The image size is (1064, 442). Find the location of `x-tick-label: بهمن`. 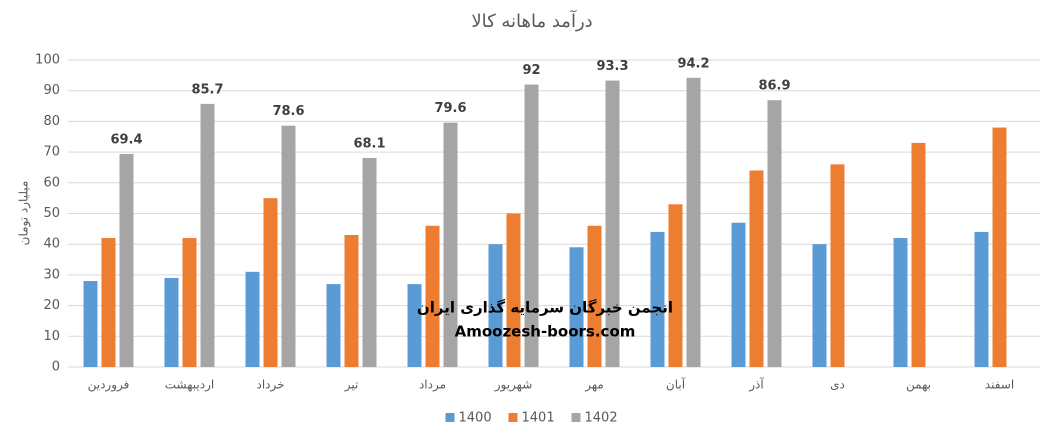

x-tick-label: بهمن is located at coordinates (918, 385).